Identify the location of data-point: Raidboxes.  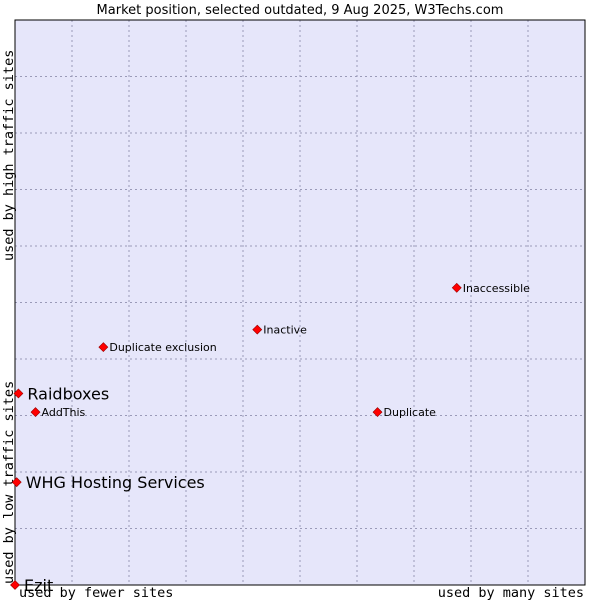
(61, 393).